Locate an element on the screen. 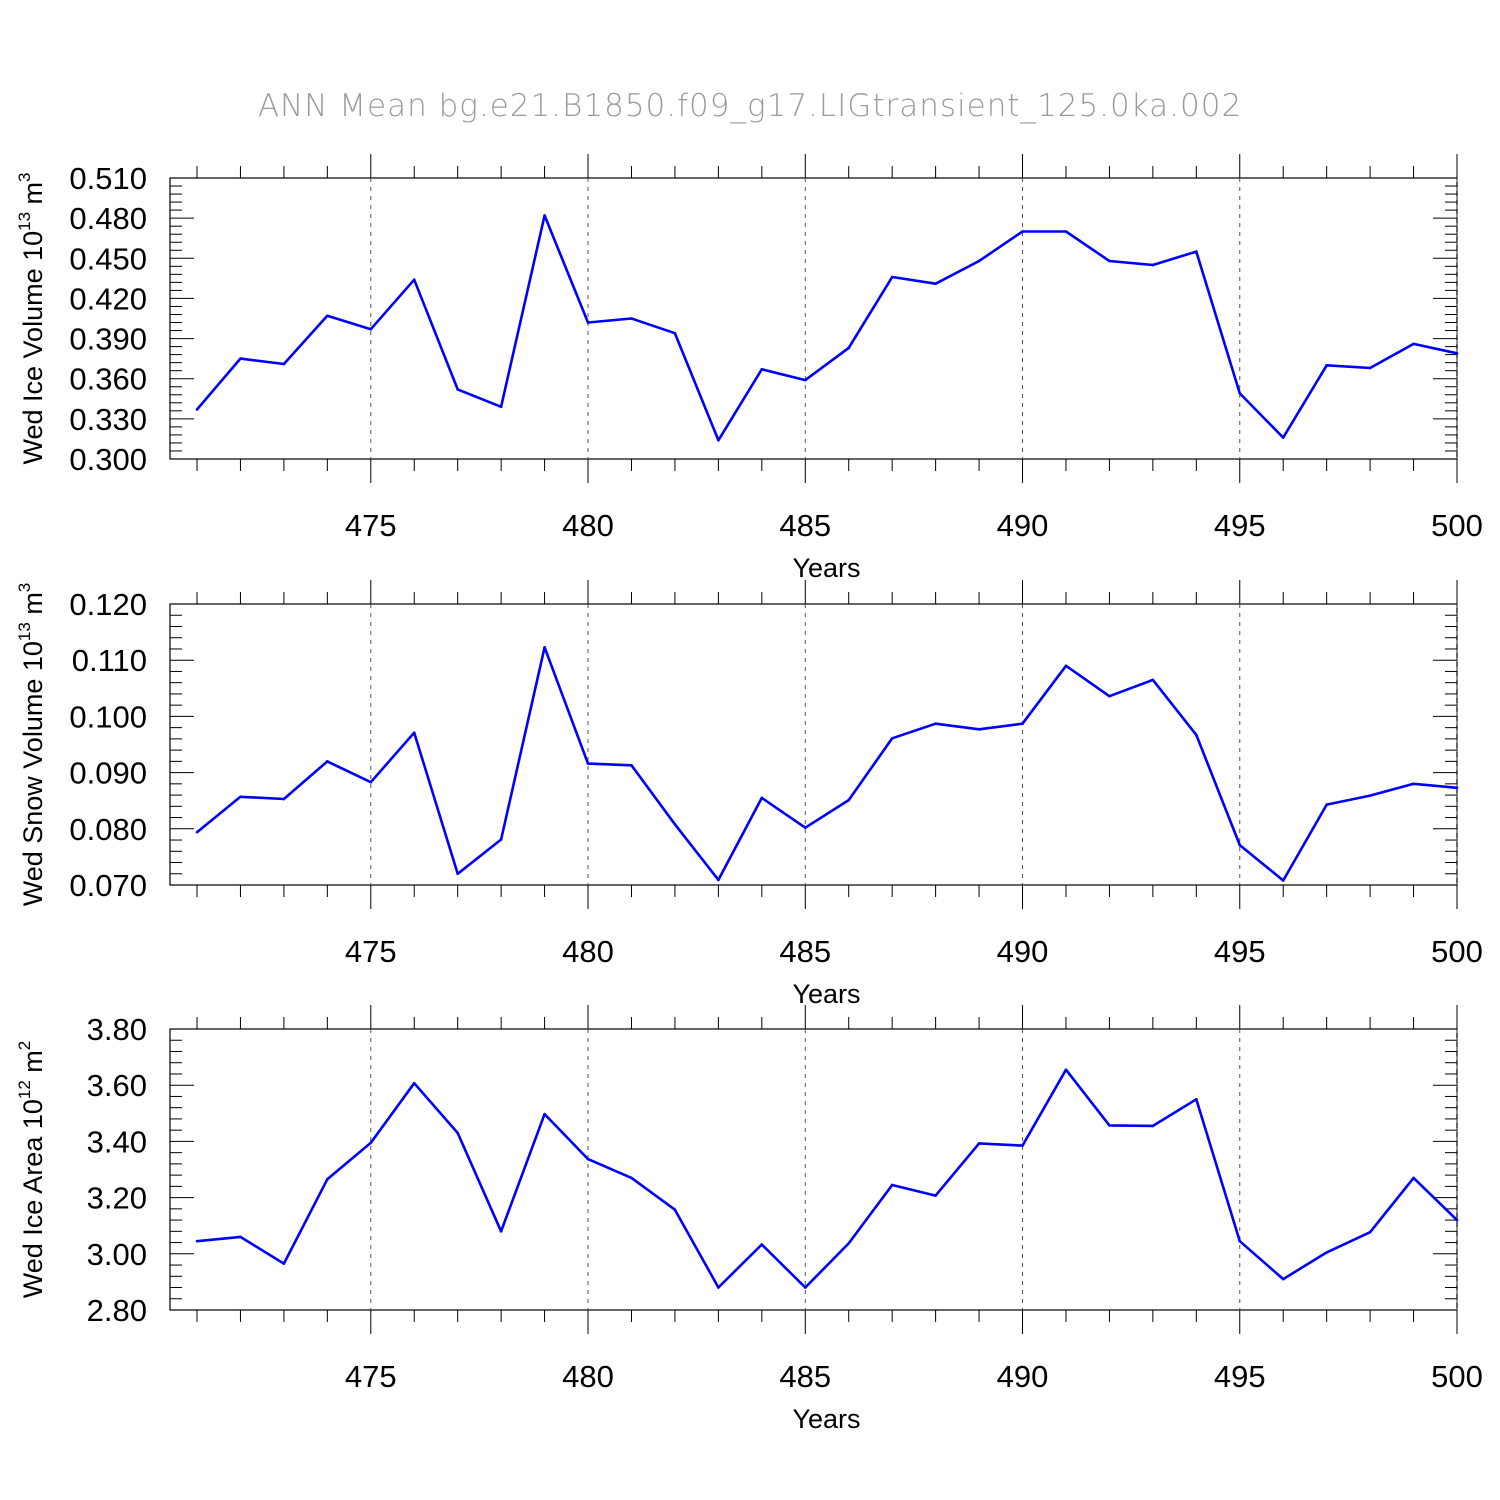 Image resolution: width=1500 pixels, height=1500 pixels. y-axis-title-superscript: 12 is located at coordinates (24, 1089).